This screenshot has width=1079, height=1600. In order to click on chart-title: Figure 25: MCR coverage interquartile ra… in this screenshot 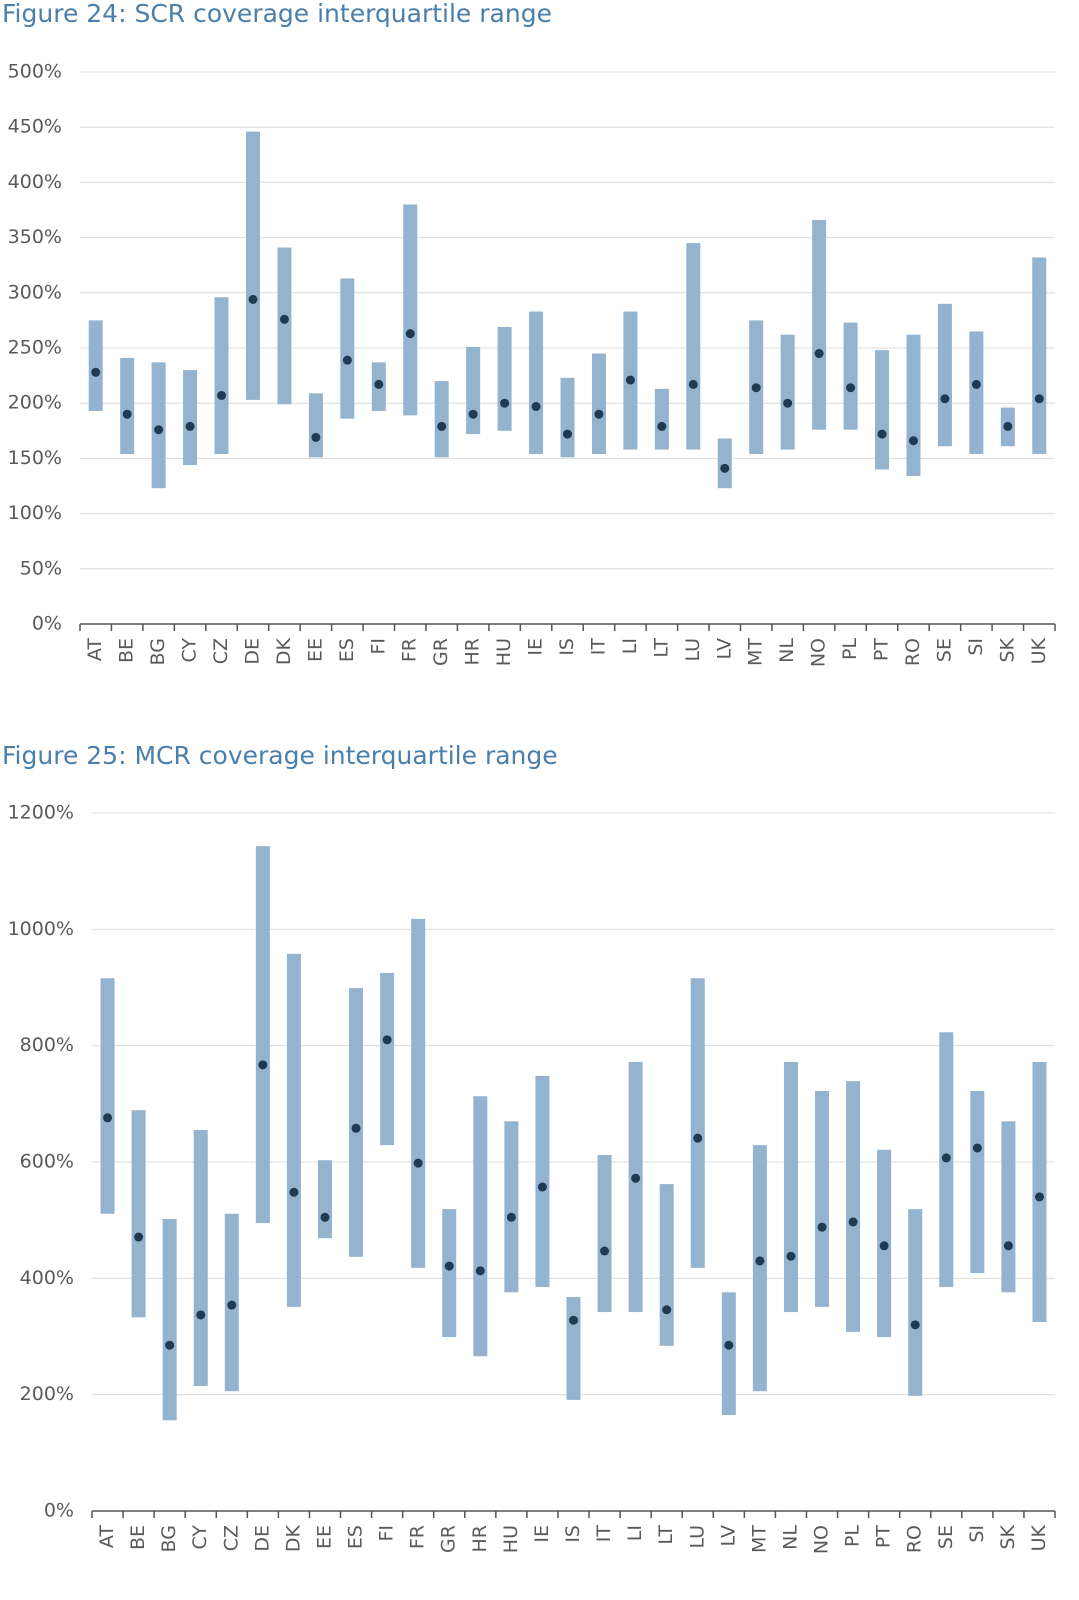, I will do `click(280, 755)`.